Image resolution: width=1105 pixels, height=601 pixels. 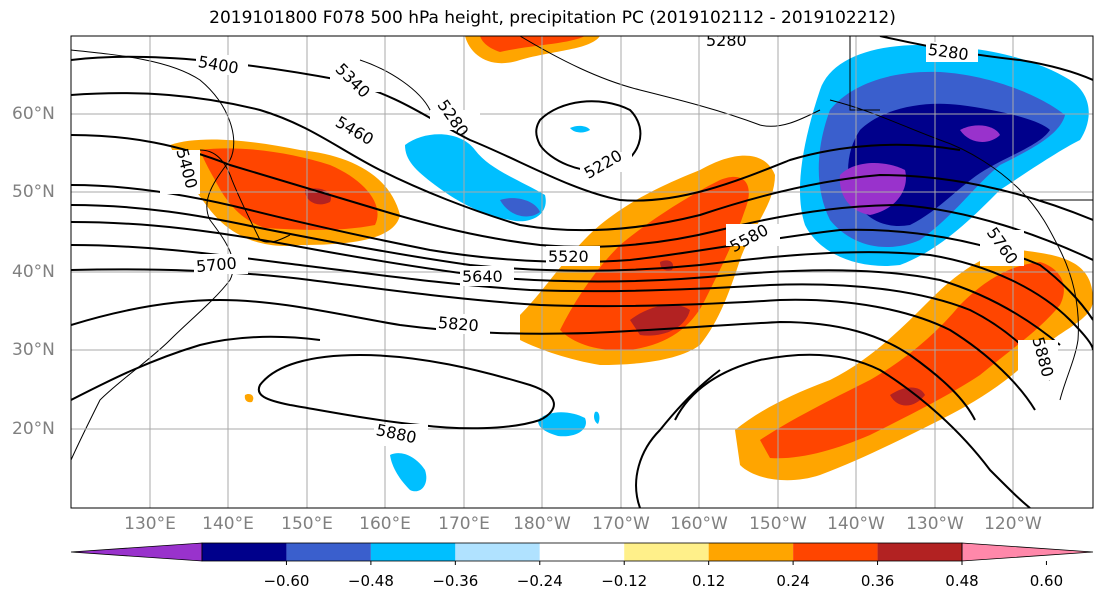 What do you see at coordinates (385, 524) in the screenshot?
I see `lon-label: 160°E` at bounding box center [385, 524].